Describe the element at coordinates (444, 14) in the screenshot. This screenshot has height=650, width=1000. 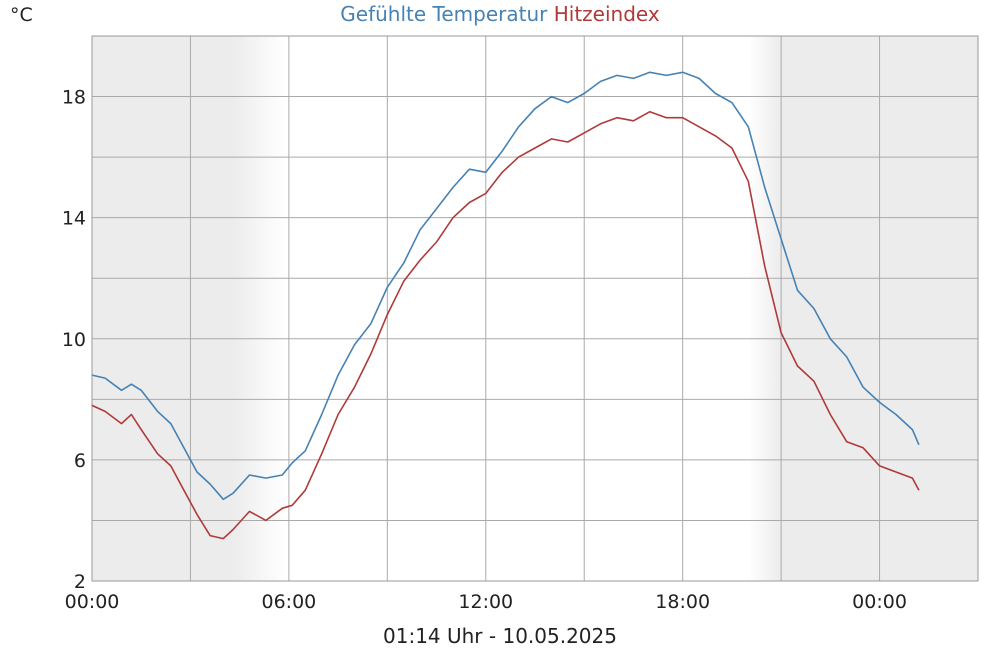
I see `legend-series-1: Gefühlte Temperatur` at that location.